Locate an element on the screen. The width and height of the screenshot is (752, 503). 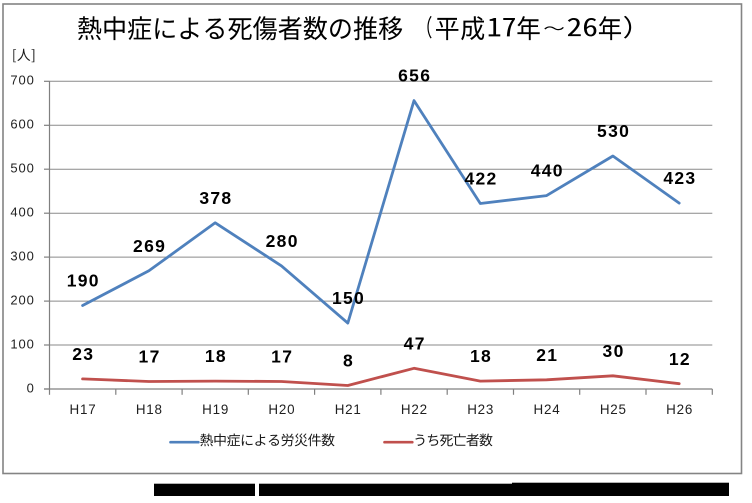
svg-text: H25 is located at coordinates (613, 409).